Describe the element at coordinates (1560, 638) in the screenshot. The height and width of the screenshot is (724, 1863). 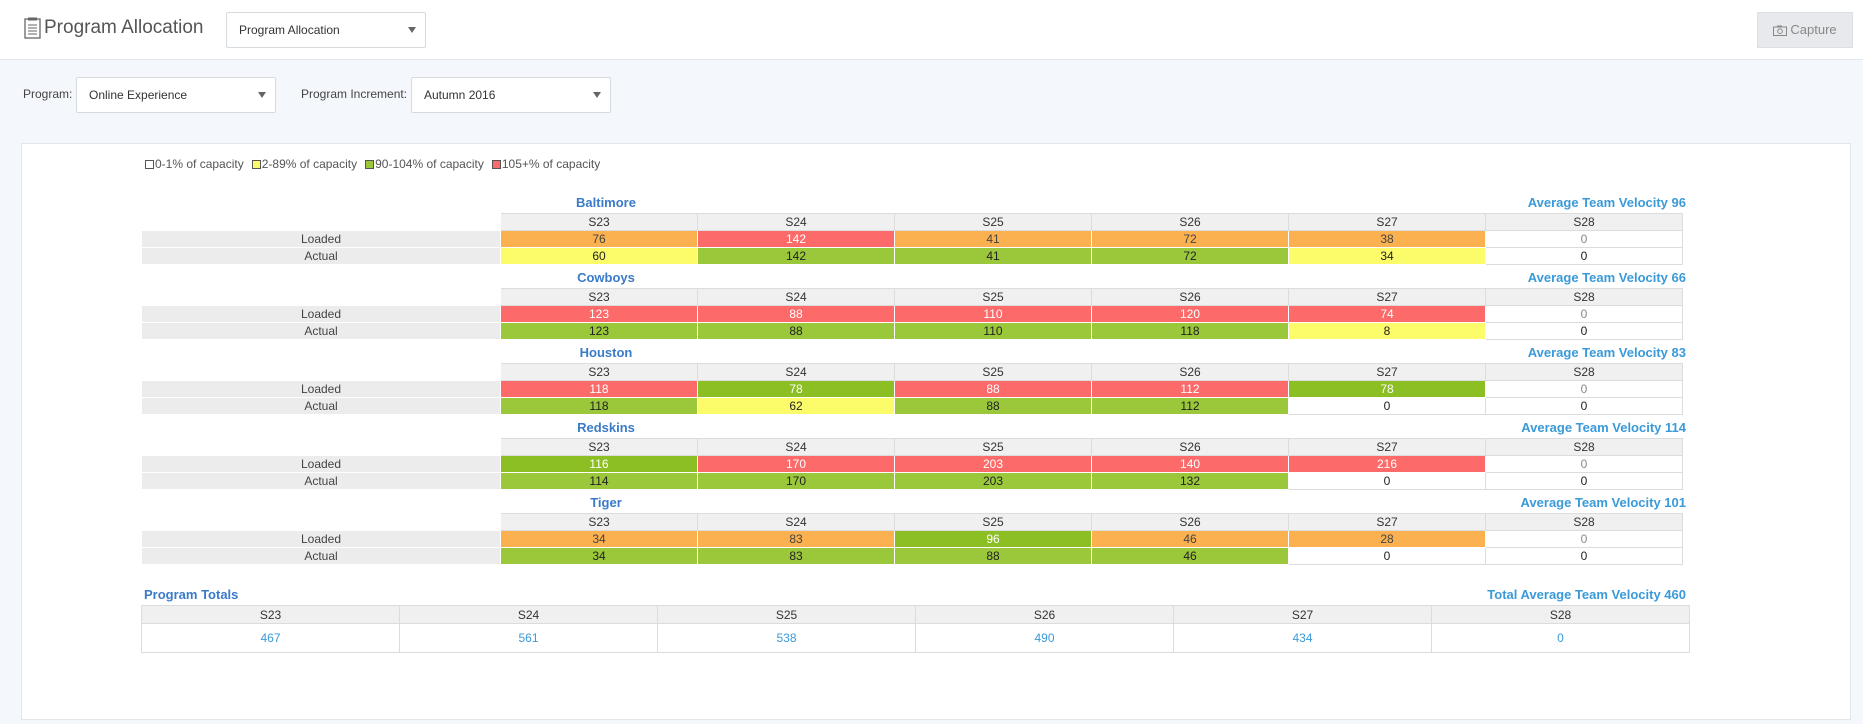
I see `total-value: 0` at that location.